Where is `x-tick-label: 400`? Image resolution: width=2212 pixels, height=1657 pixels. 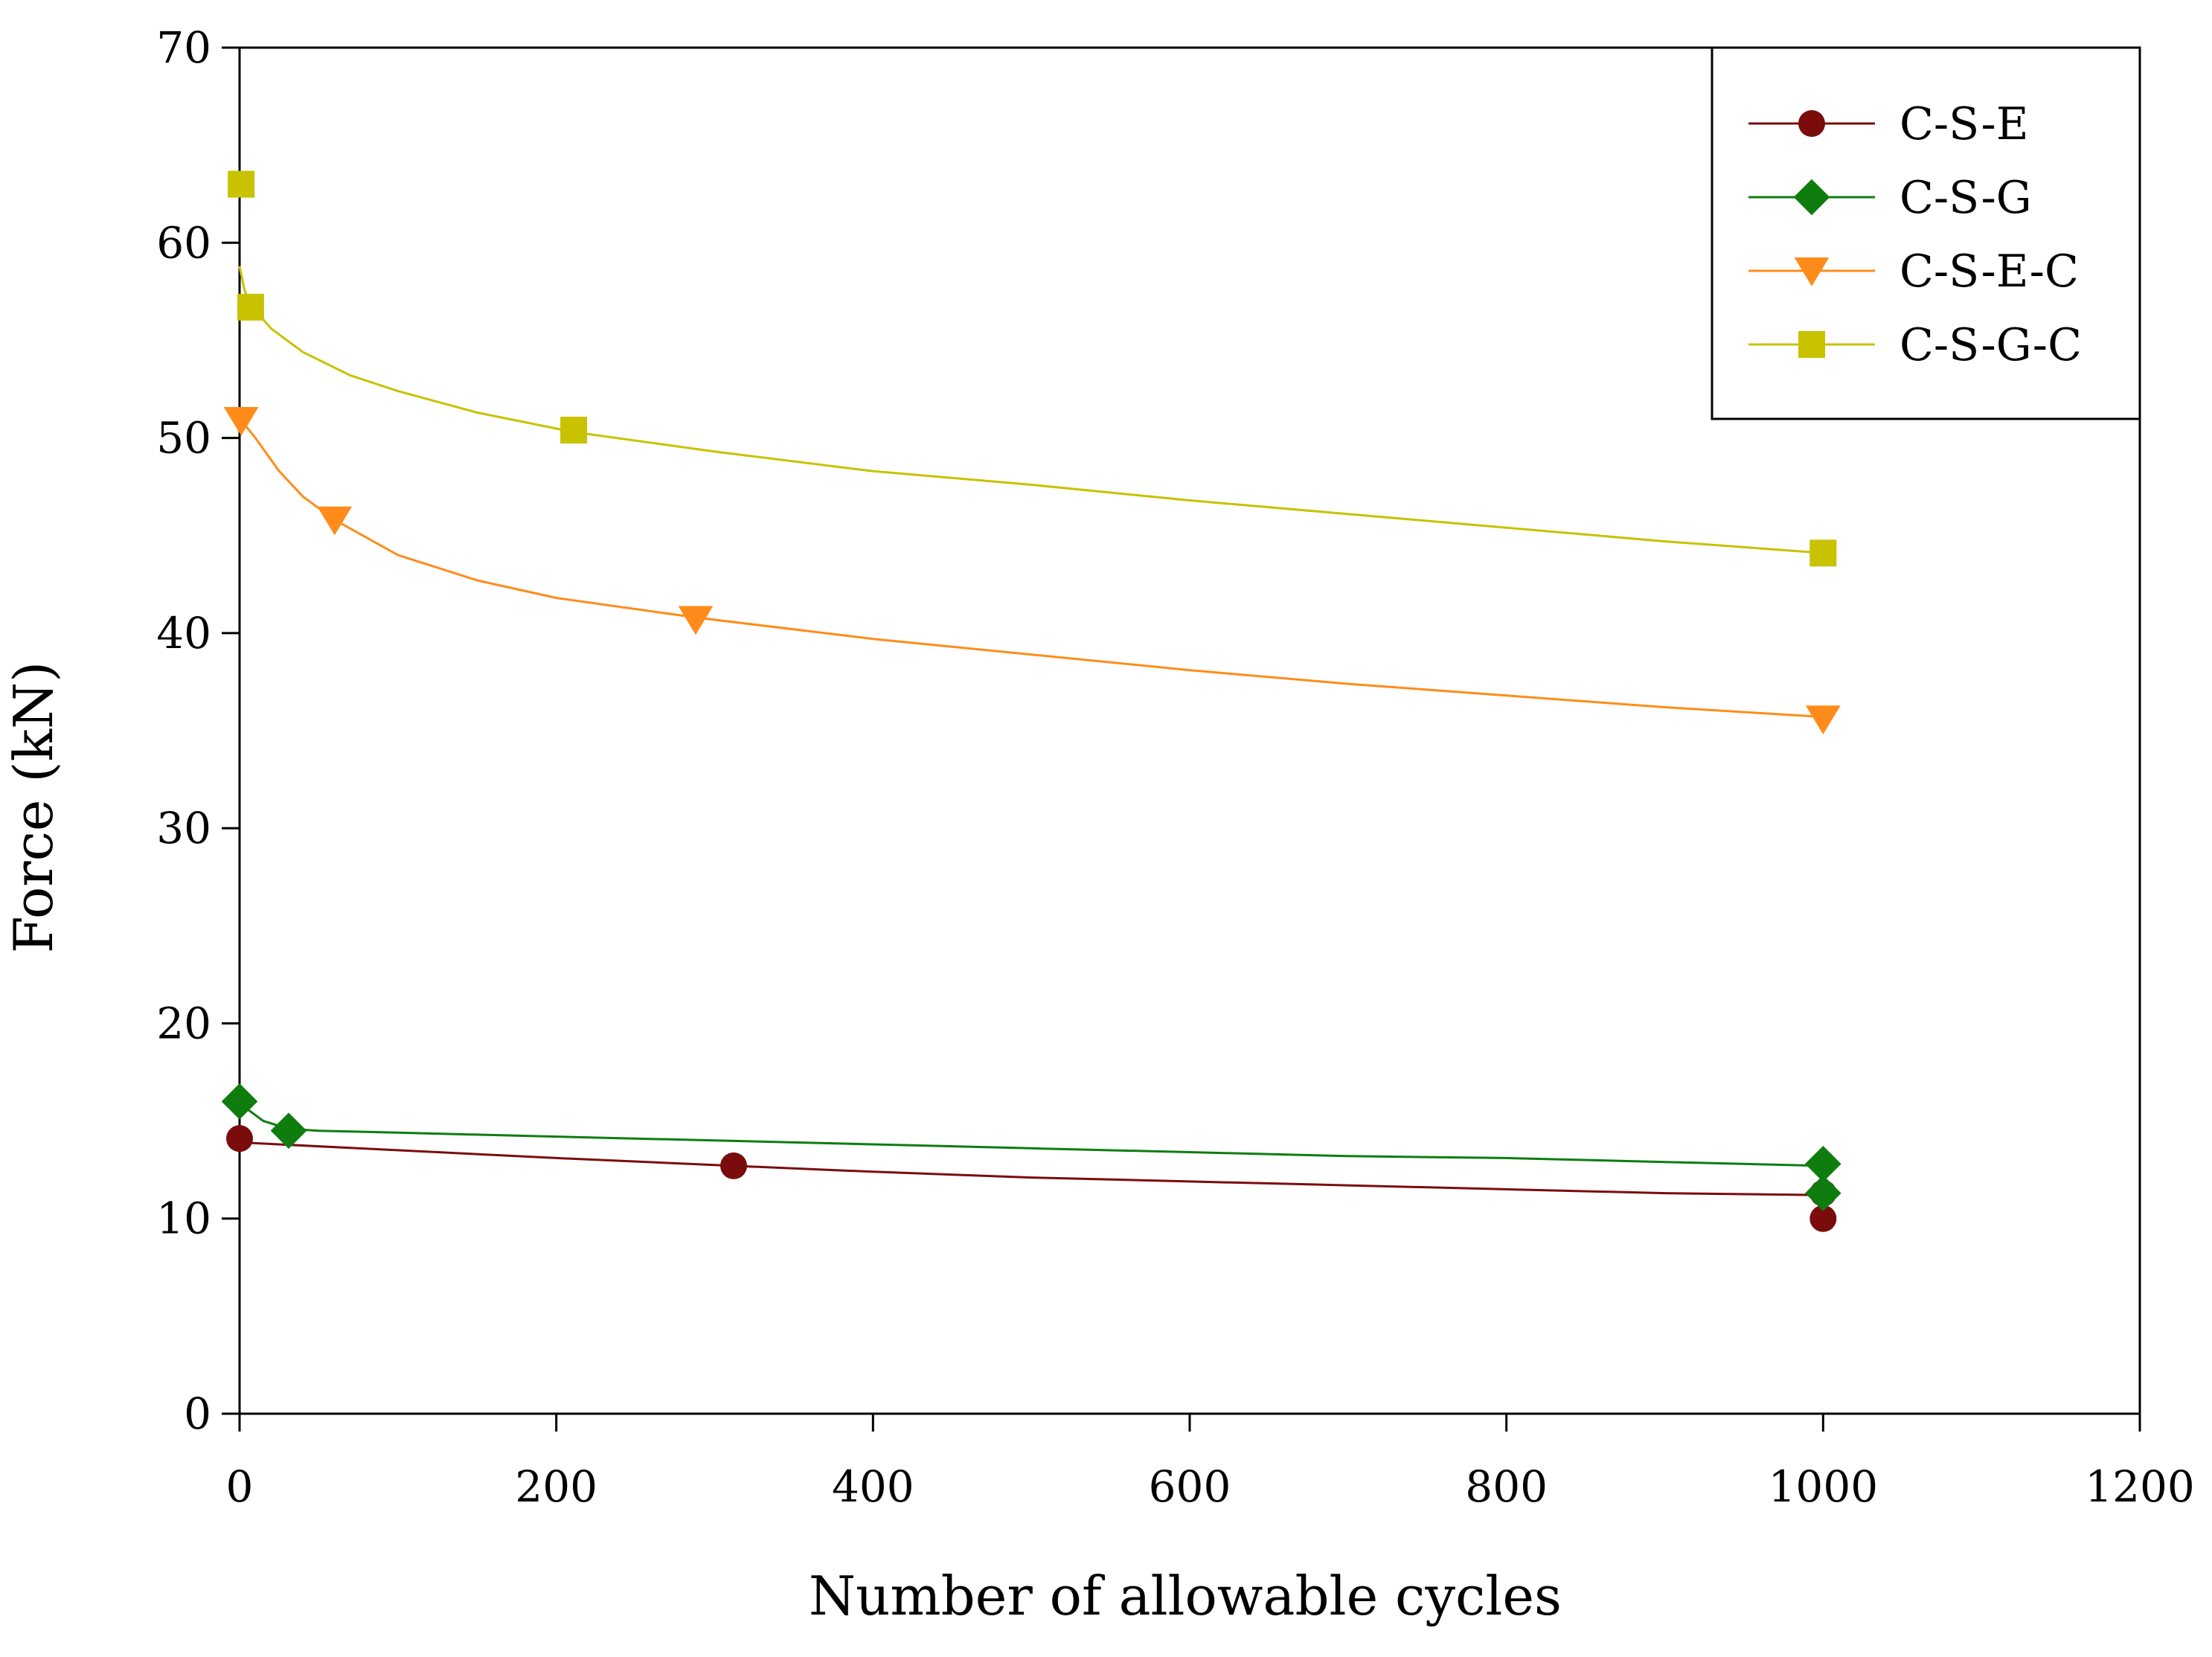 x-tick-label: 400 is located at coordinates (873, 1486).